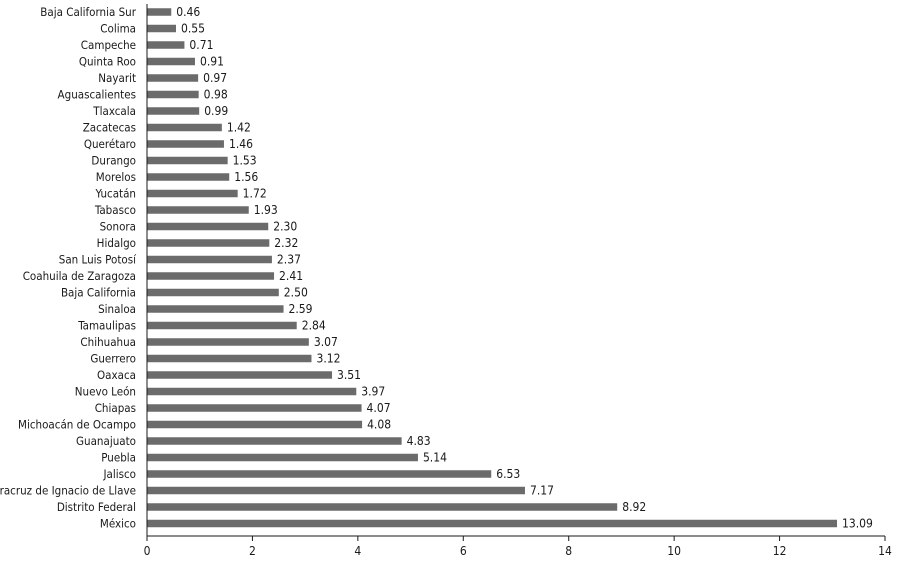  I want to click on x-tick-label: 2, so click(252, 551).